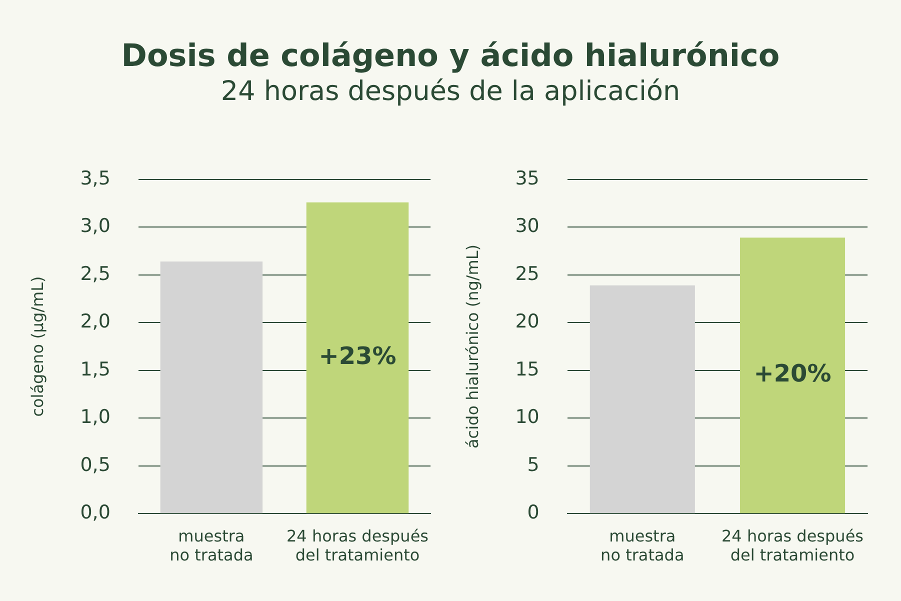 The height and width of the screenshot is (601, 901). Describe the element at coordinates (95, 465) in the screenshot. I see `y-tick-label: 0,5` at that location.